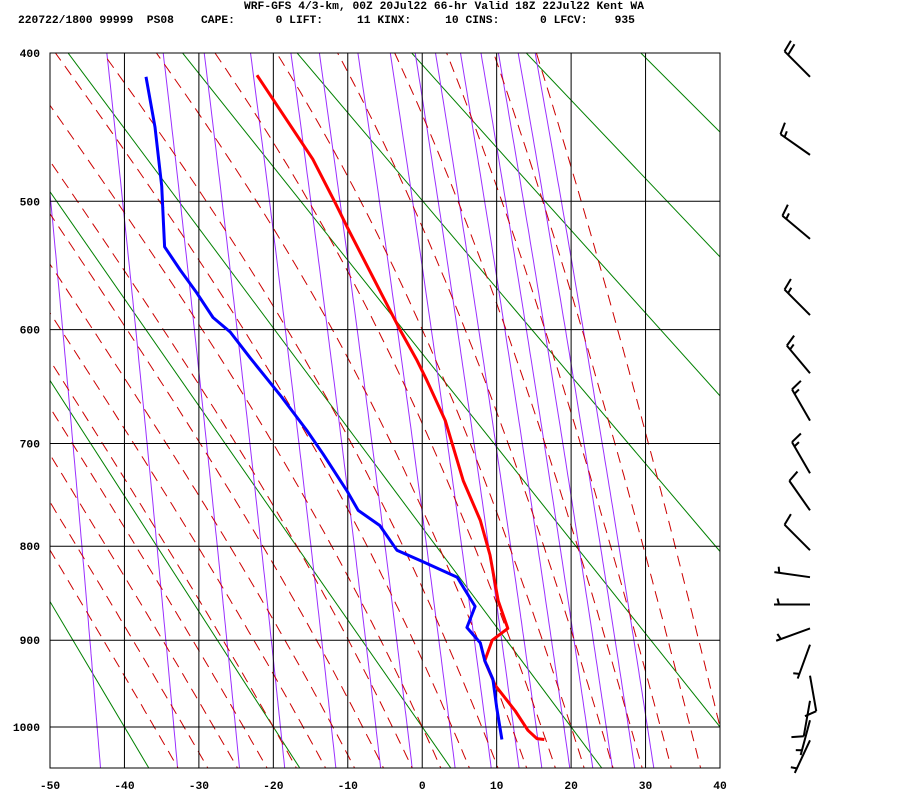 The width and height of the screenshot is (900, 800). What do you see at coordinates (624, 21) in the screenshot?
I see `index-value: 935` at bounding box center [624, 21].